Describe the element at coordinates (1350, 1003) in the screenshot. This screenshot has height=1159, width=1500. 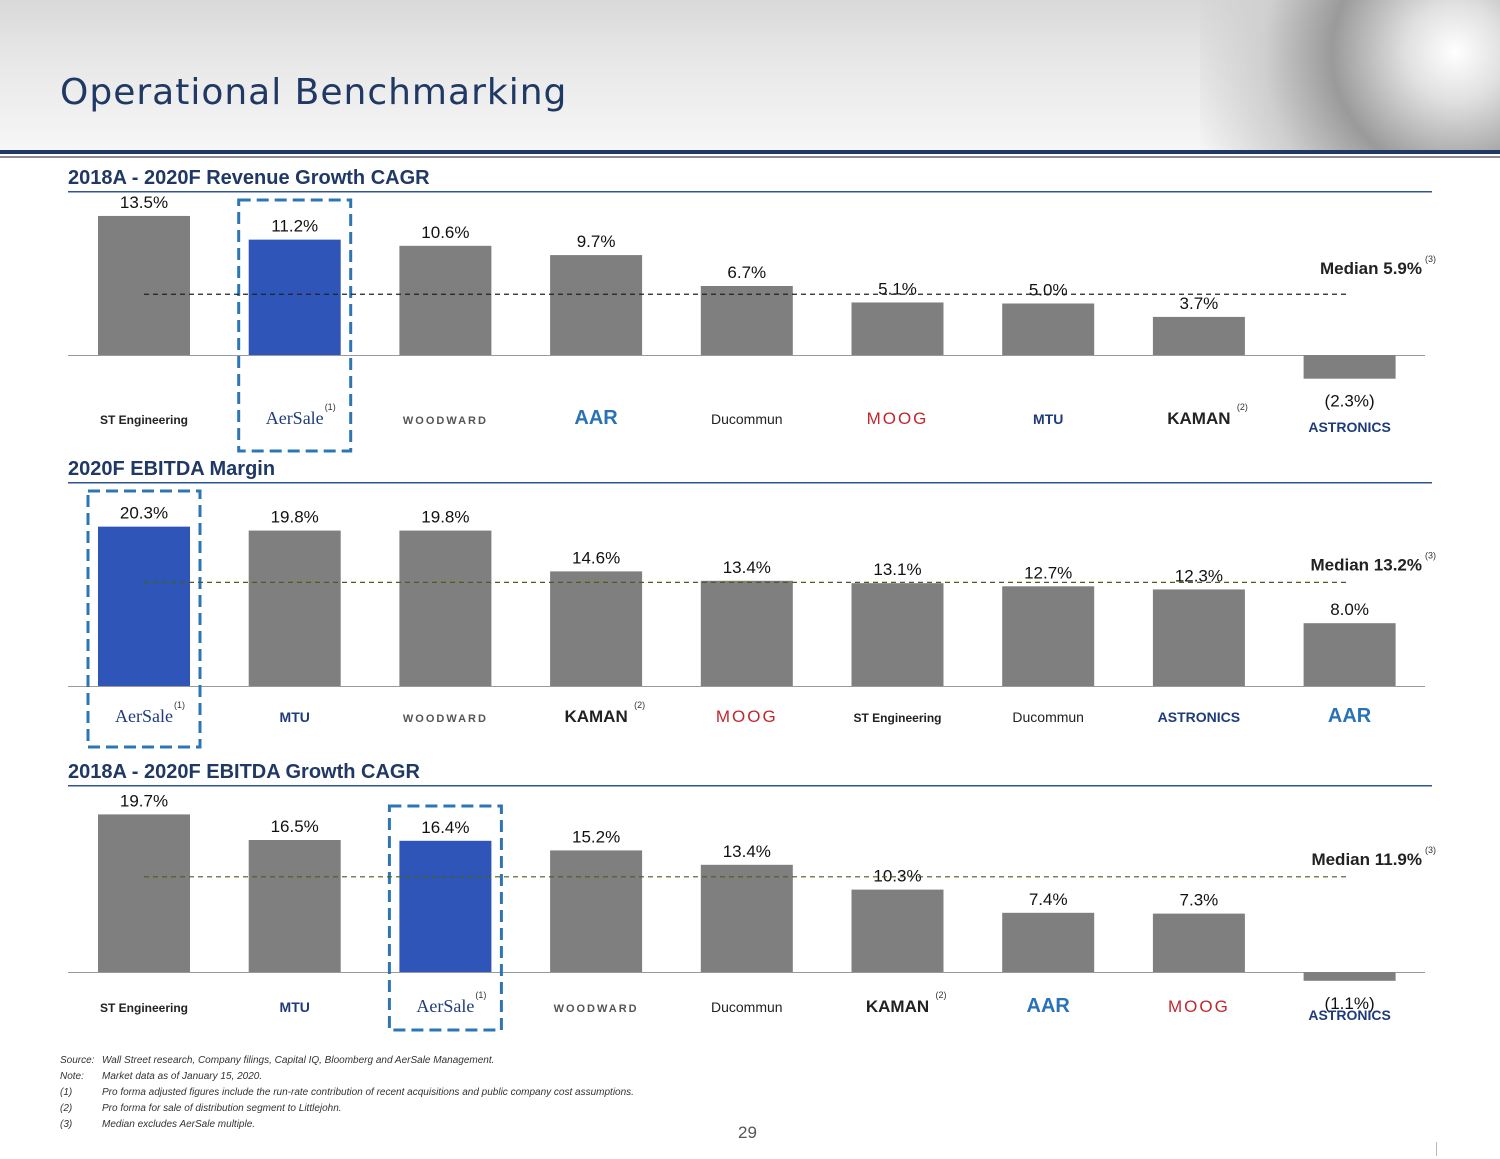
I see `chart3-value-label-astronics: (1.1%)` at that location.